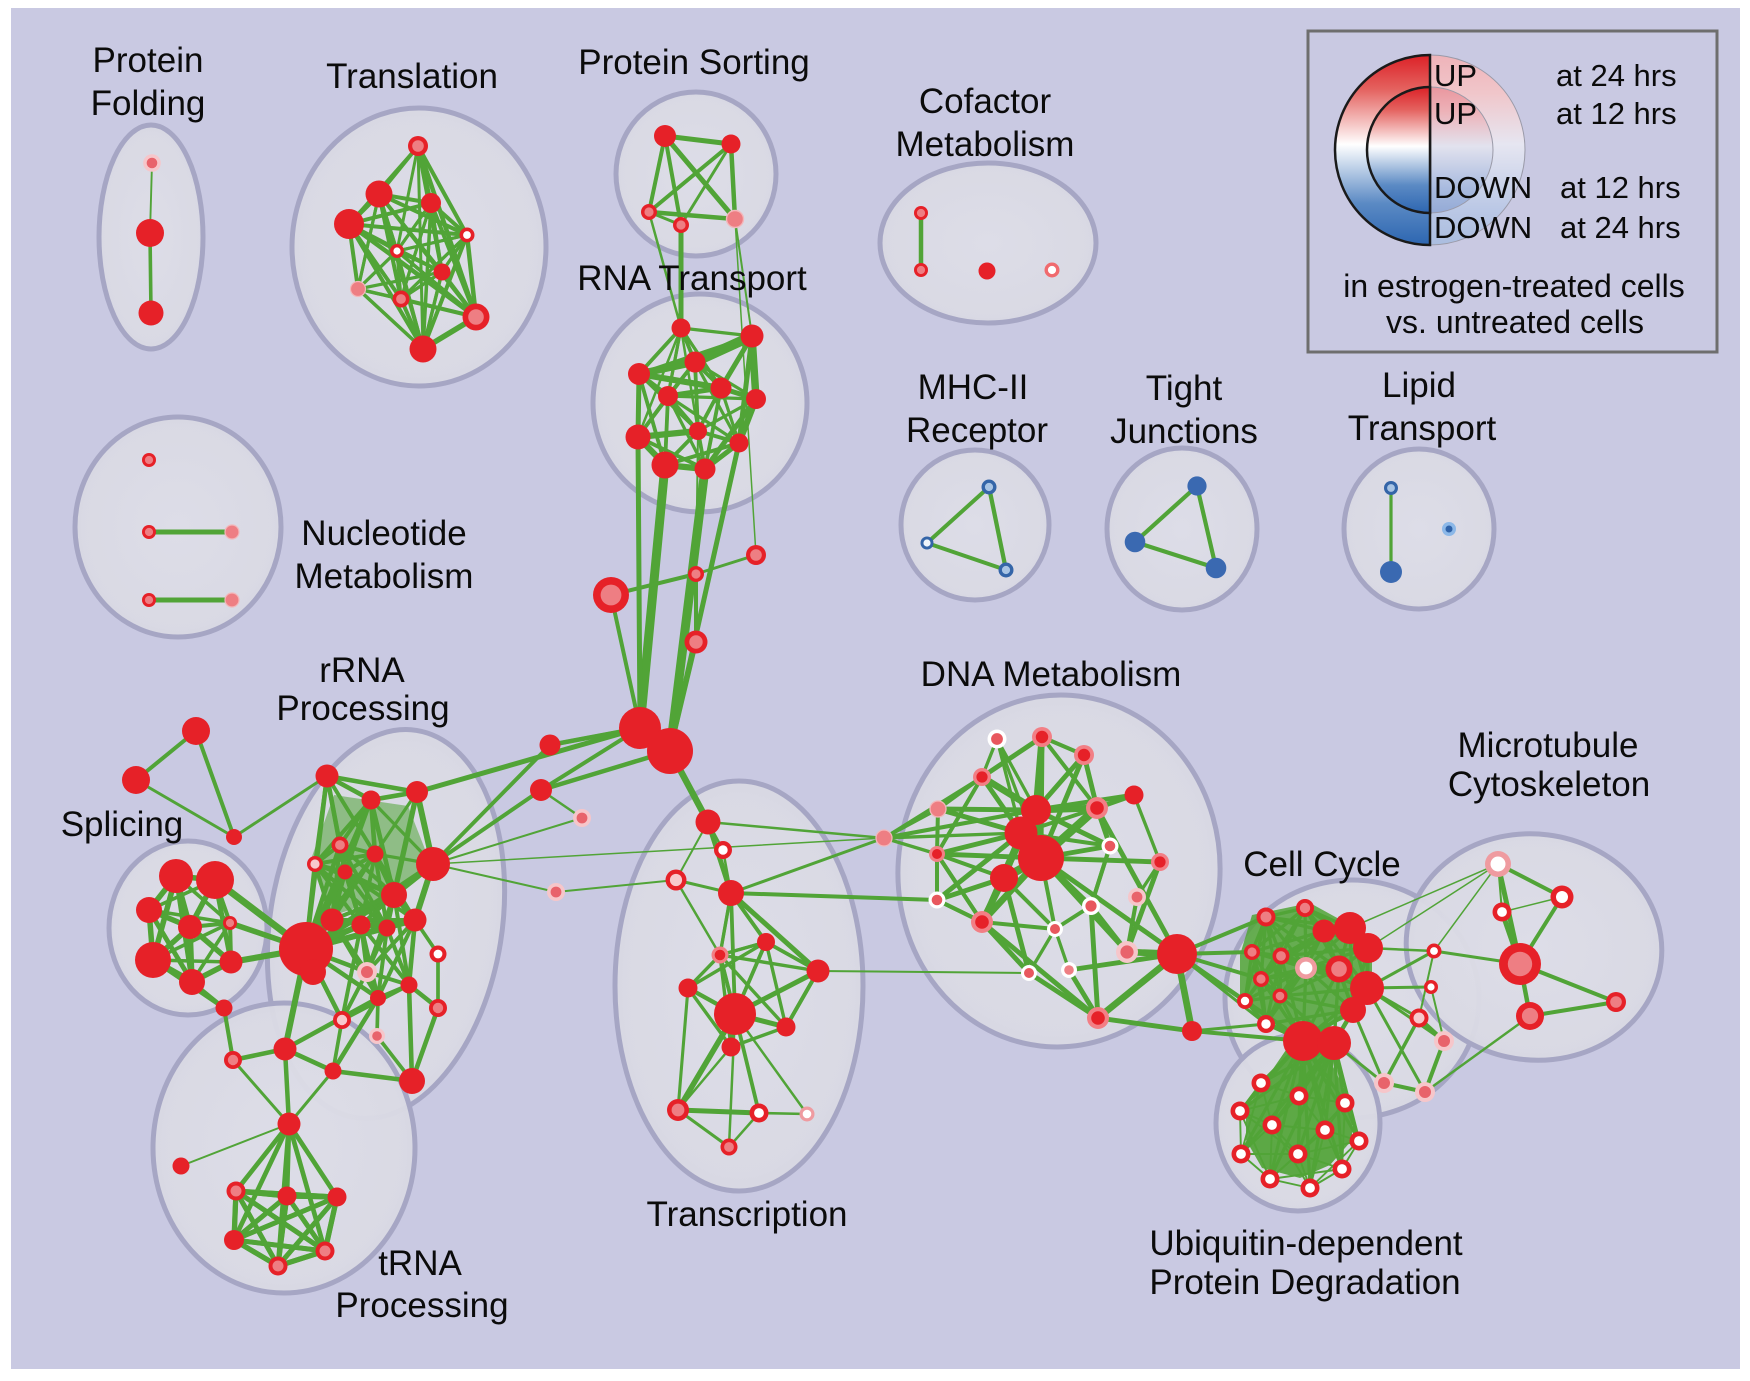 This screenshot has height=1381, width=1750. Describe the element at coordinates (412, 76) in the screenshot. I see `svg-text: Translation` at that location.